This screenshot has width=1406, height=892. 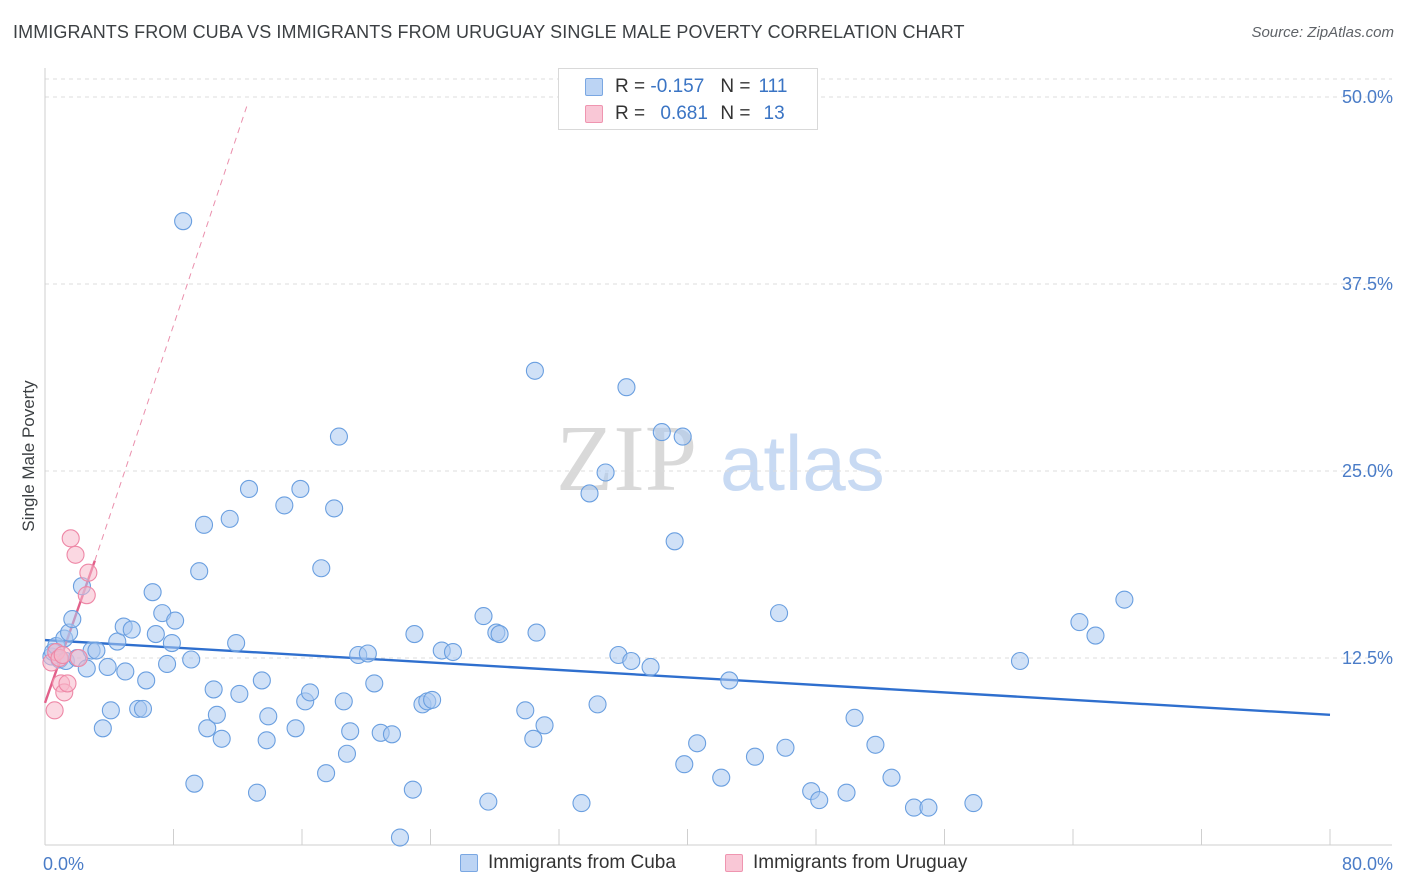 What do you see at coordinates (734, 863) in the screenshot?
I see `uruguay-legend-swatch` at bounding box center [734, 863].